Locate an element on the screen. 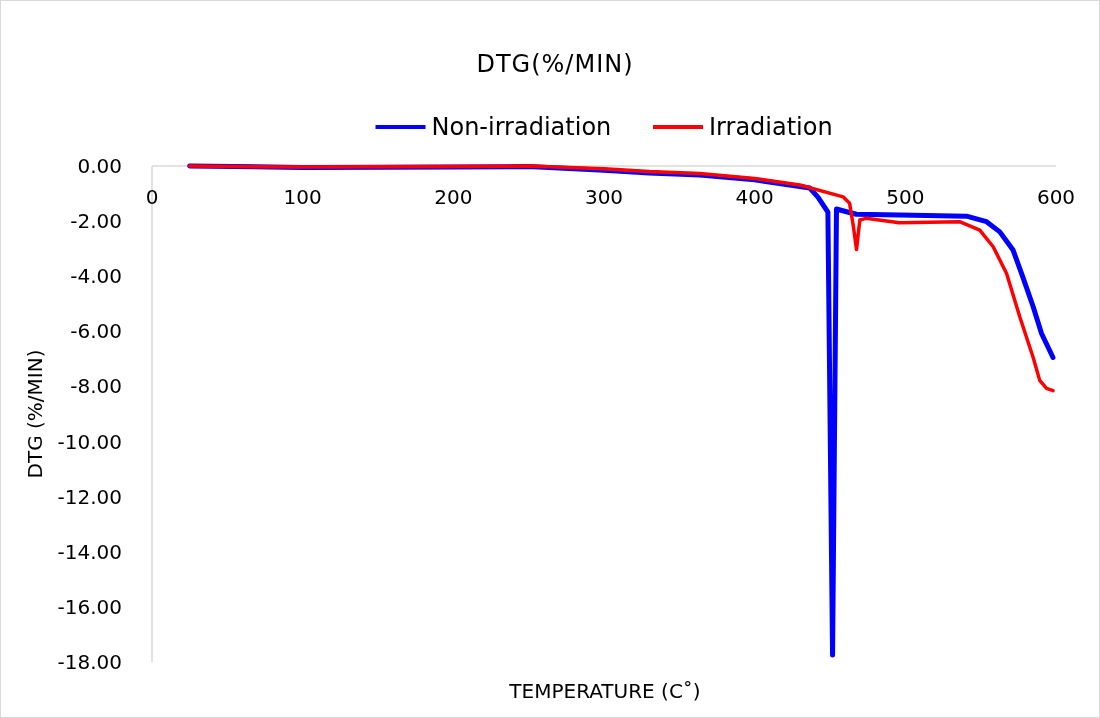 The height and width of the screenshot is (718, 1100). y-tick-label: -6.00 is located at coordinates (96, 331).